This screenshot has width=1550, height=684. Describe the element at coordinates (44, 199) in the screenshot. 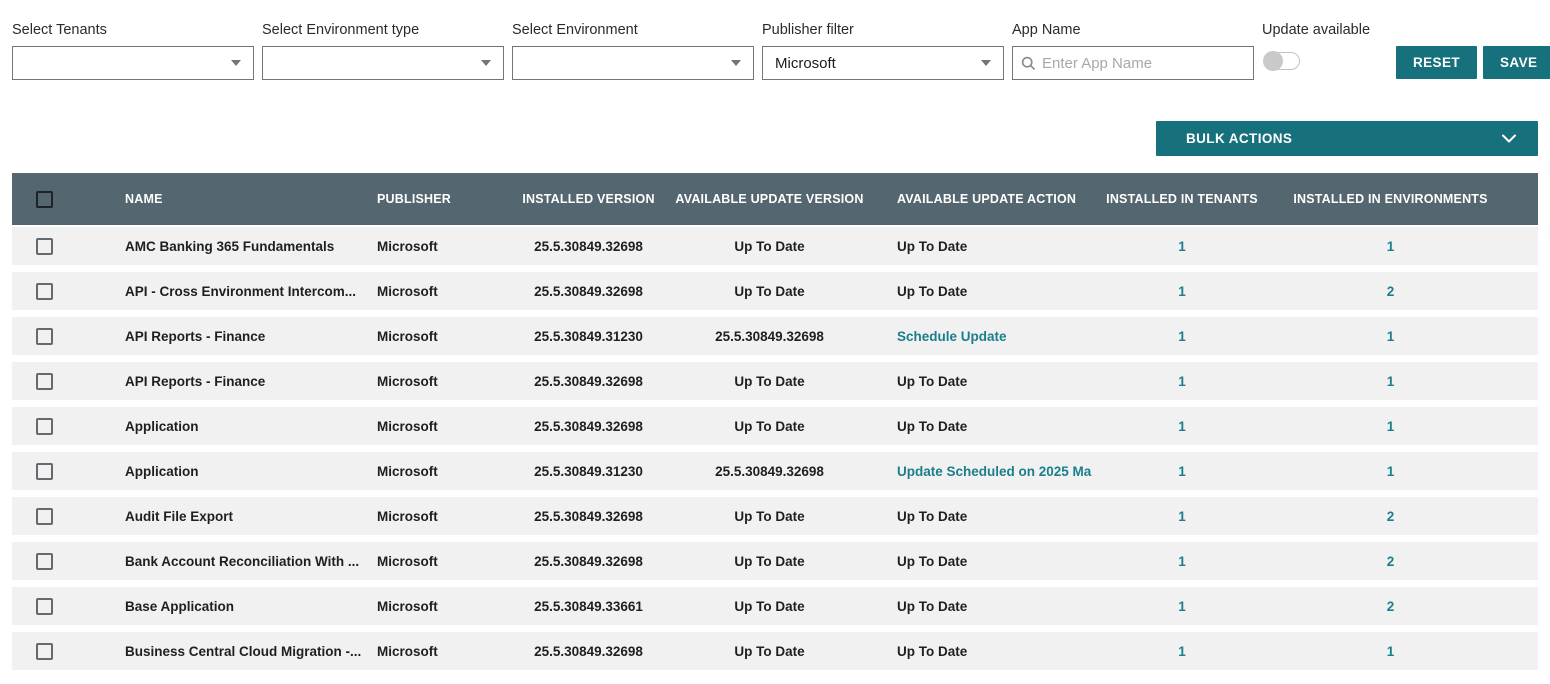

I see `select-all-checkbox` at that location.